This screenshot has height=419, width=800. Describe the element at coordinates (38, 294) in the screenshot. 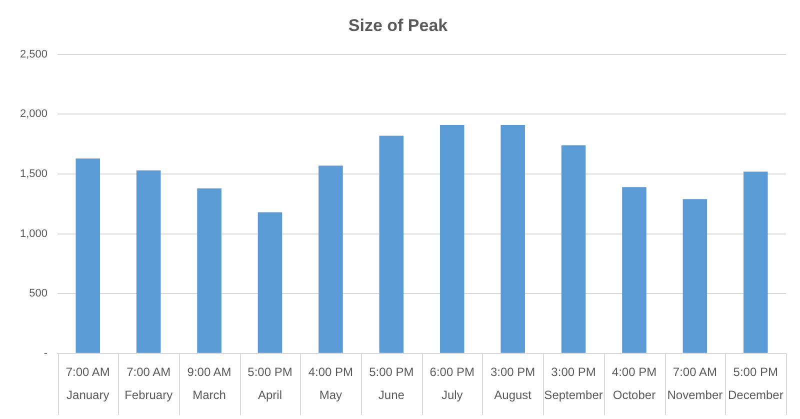

I see `y-tick-label: 500` at that location.